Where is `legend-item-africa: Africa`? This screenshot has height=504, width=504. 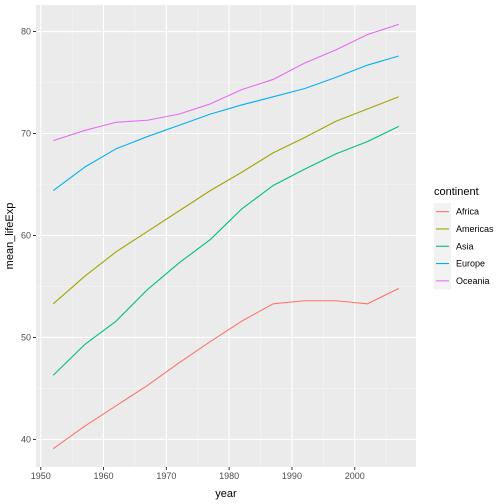
legend-item-africa: Africa is located at coordinates (456, 212).